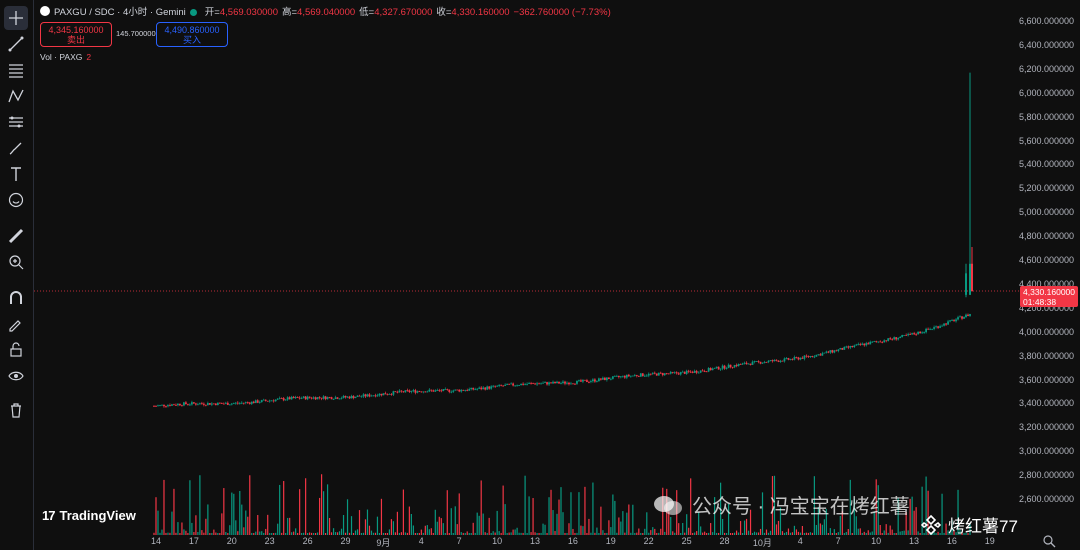 The height and width of the screenshot is (550, 1080). Describe the element at coordinates (1050, 541) in the screenshot. I see `search-icon` at that location.